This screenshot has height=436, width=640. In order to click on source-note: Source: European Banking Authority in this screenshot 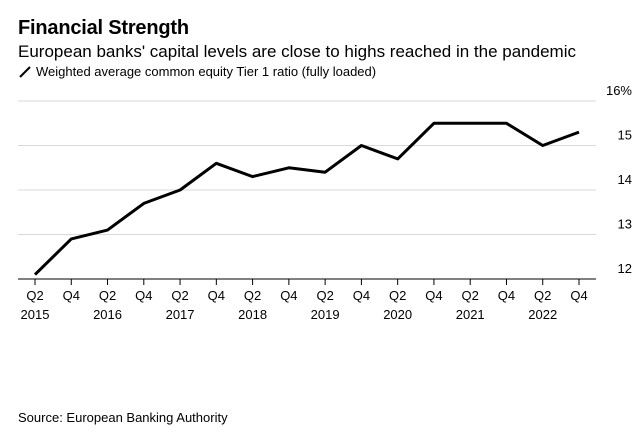, I will do `click(123, 417)`.